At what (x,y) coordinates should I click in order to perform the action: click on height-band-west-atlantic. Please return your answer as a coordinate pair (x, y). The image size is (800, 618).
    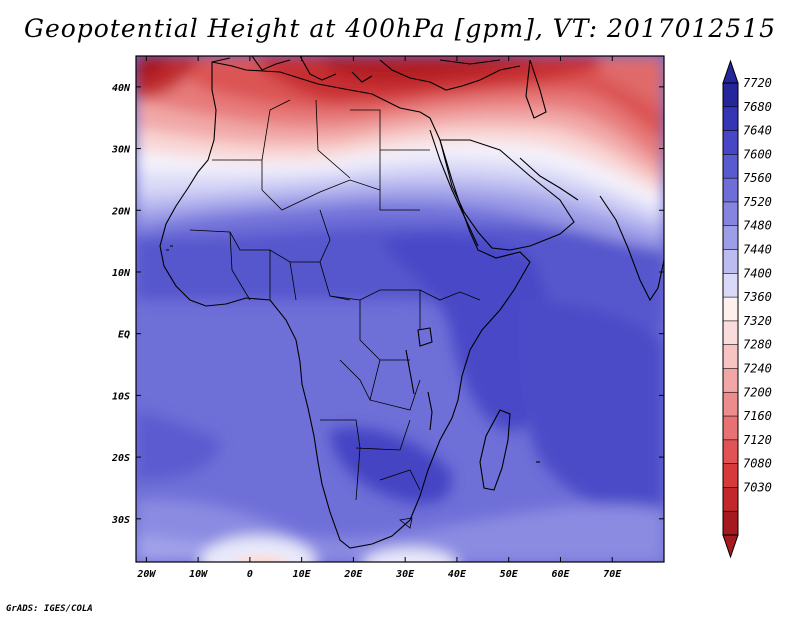
    Looking at the image, I should click on (178, 445).